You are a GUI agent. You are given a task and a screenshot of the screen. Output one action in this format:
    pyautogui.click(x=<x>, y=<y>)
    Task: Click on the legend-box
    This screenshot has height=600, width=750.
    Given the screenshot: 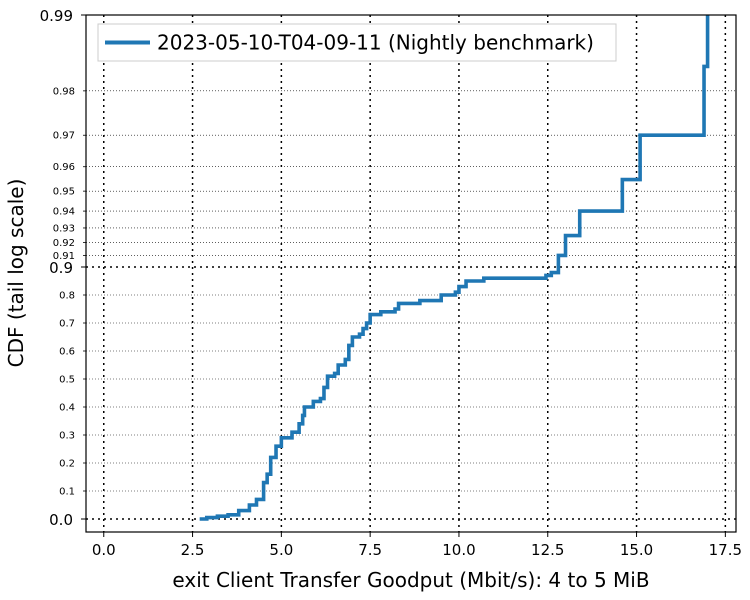 What is the action you would take?
    pyautogui.click(x=357, y=42)
    